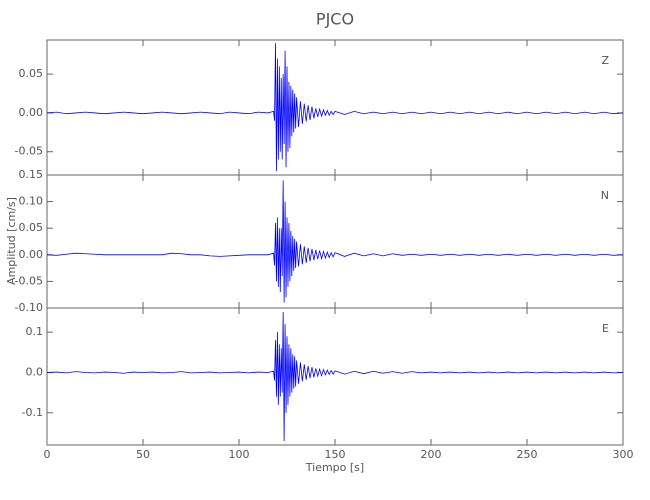 The height and width of the screenshot is (500, 650). Describe the element at coordinates (143, 454) in the screenshot. I see `x-tick-label: 50` at that location.